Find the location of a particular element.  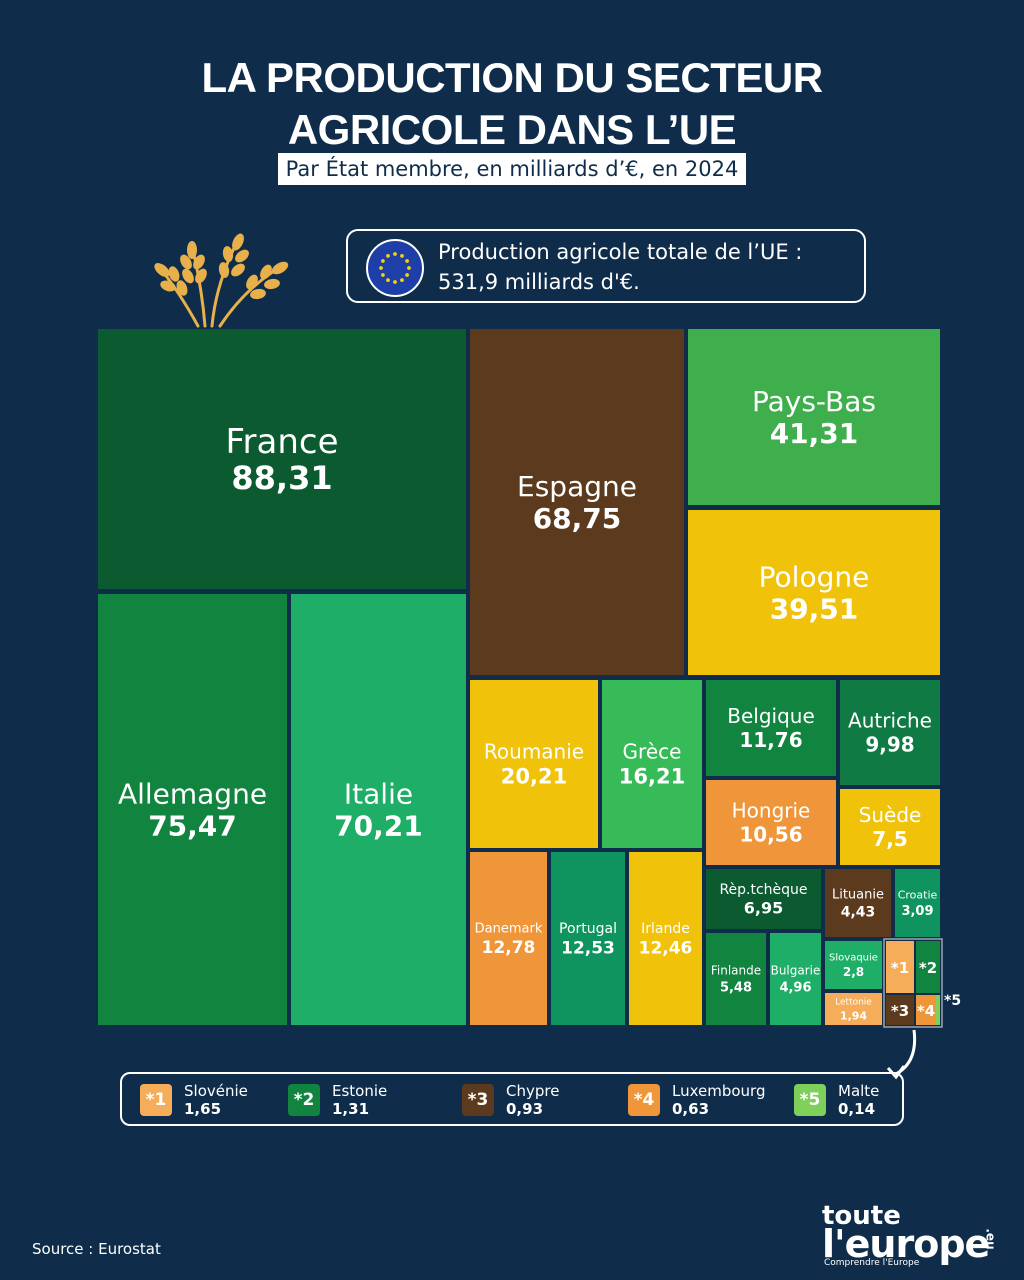

tile-value: 6,95 is located at coordinates (763, 908).